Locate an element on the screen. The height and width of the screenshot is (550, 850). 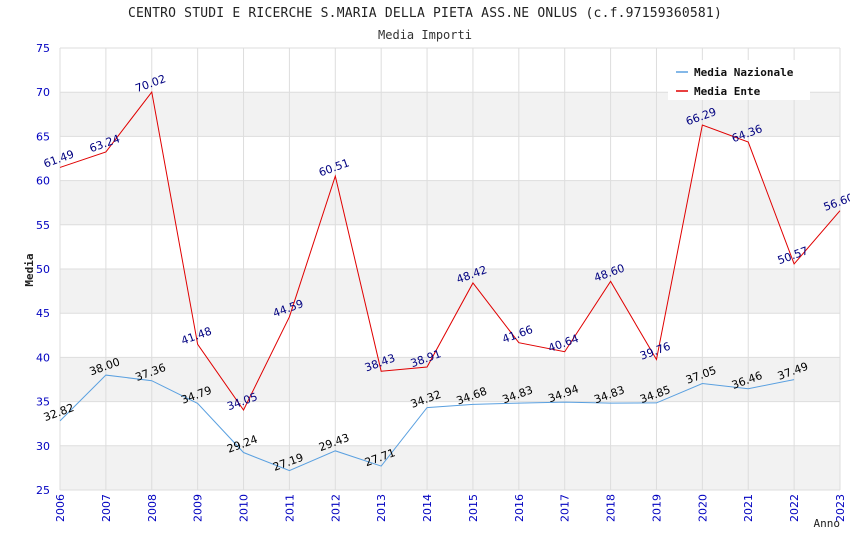
x-tick-label: 2020 is located at coordinates (702, 508).